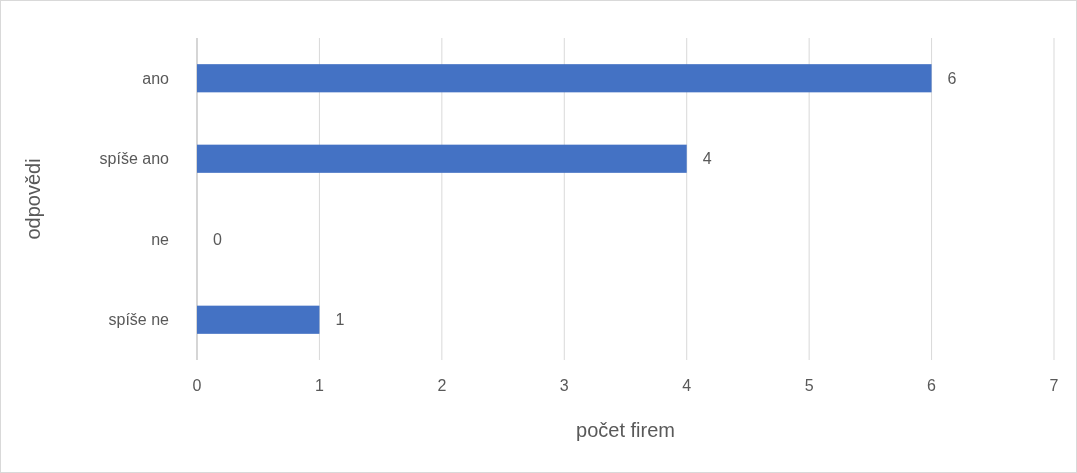 Image resolution: width=1077 pixels, height=473 pixels. Describe the element at coordinates (707, 159) in the screenshot. I see `data-label: 4` at that location.